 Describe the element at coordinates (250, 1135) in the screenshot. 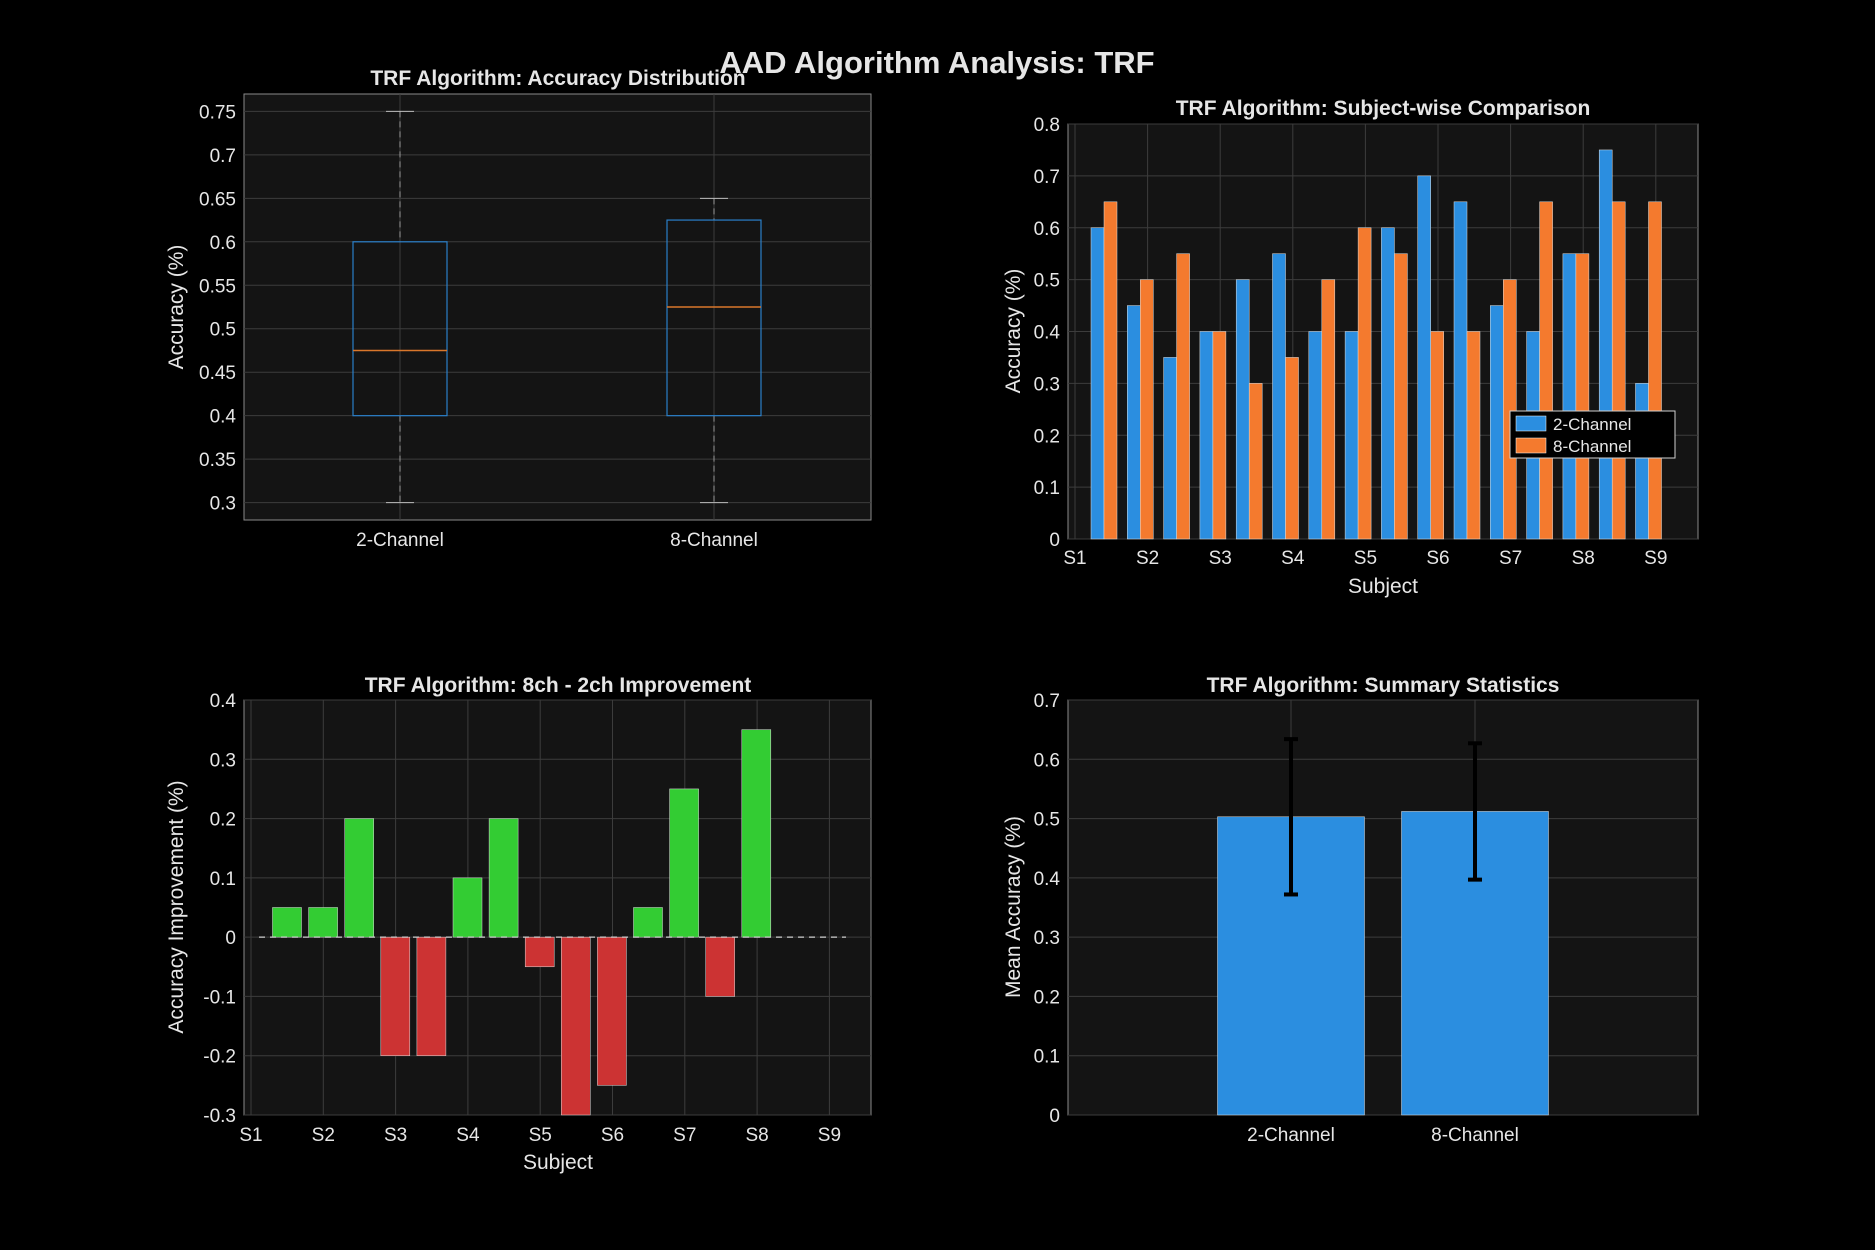

I see `x-tick-label: S1` at that location.